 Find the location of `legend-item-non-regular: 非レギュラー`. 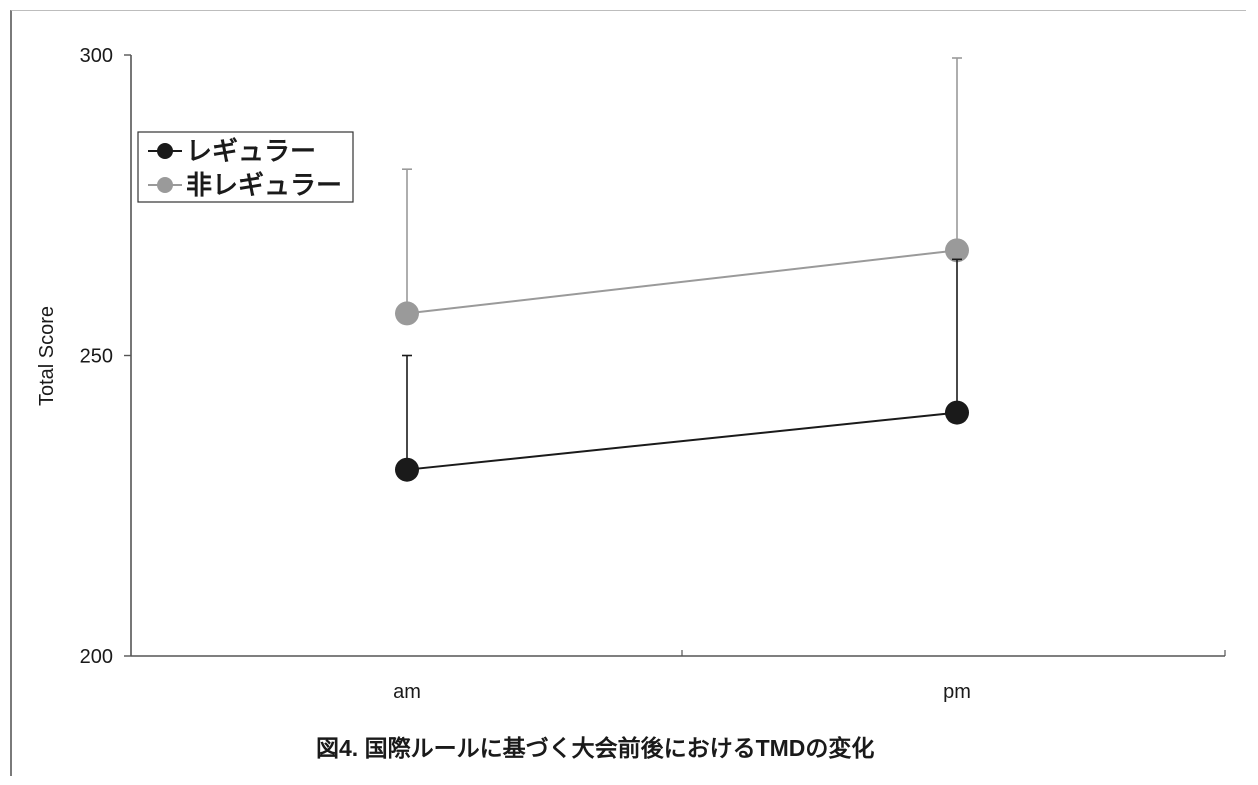

legend-item-non-regular: 非レギュラー is located at coordinates (245, 185).